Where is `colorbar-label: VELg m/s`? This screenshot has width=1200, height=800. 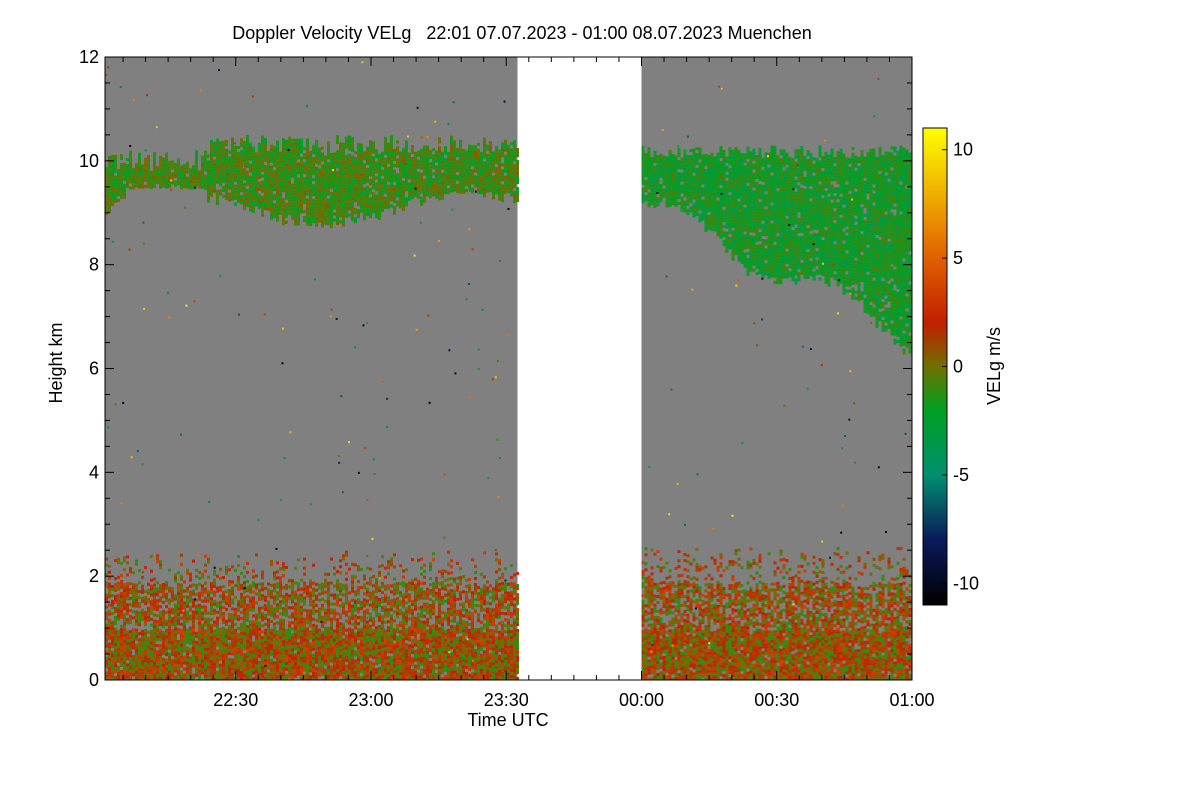 colorbar-label: VELg m/s is located at coordinates (994, 366).